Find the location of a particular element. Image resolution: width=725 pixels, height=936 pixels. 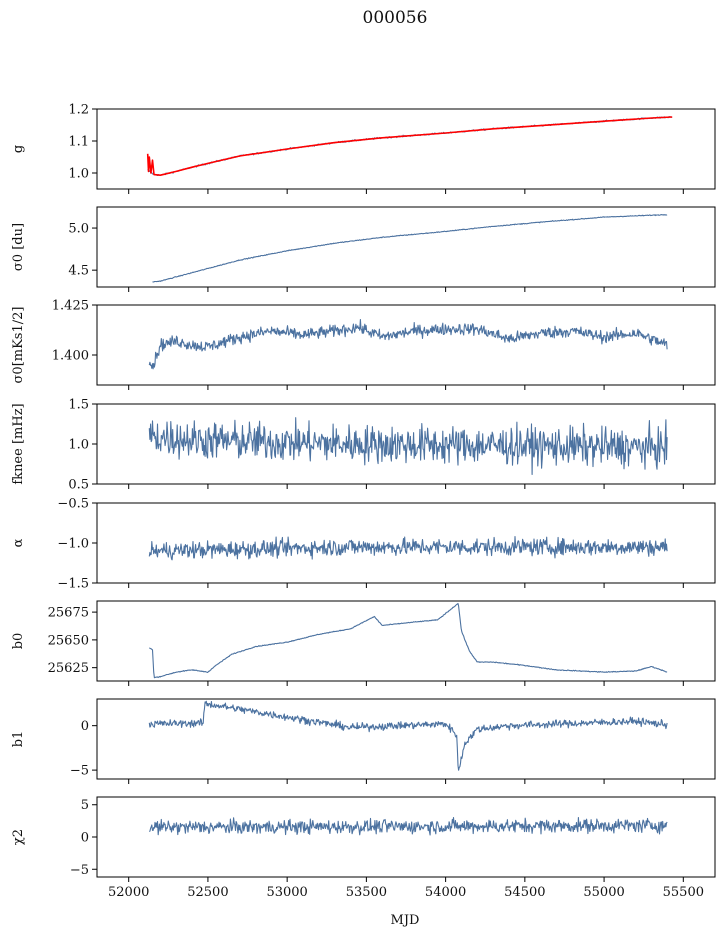

x-tick-label: 52000 is located at coordinates (128, 892).